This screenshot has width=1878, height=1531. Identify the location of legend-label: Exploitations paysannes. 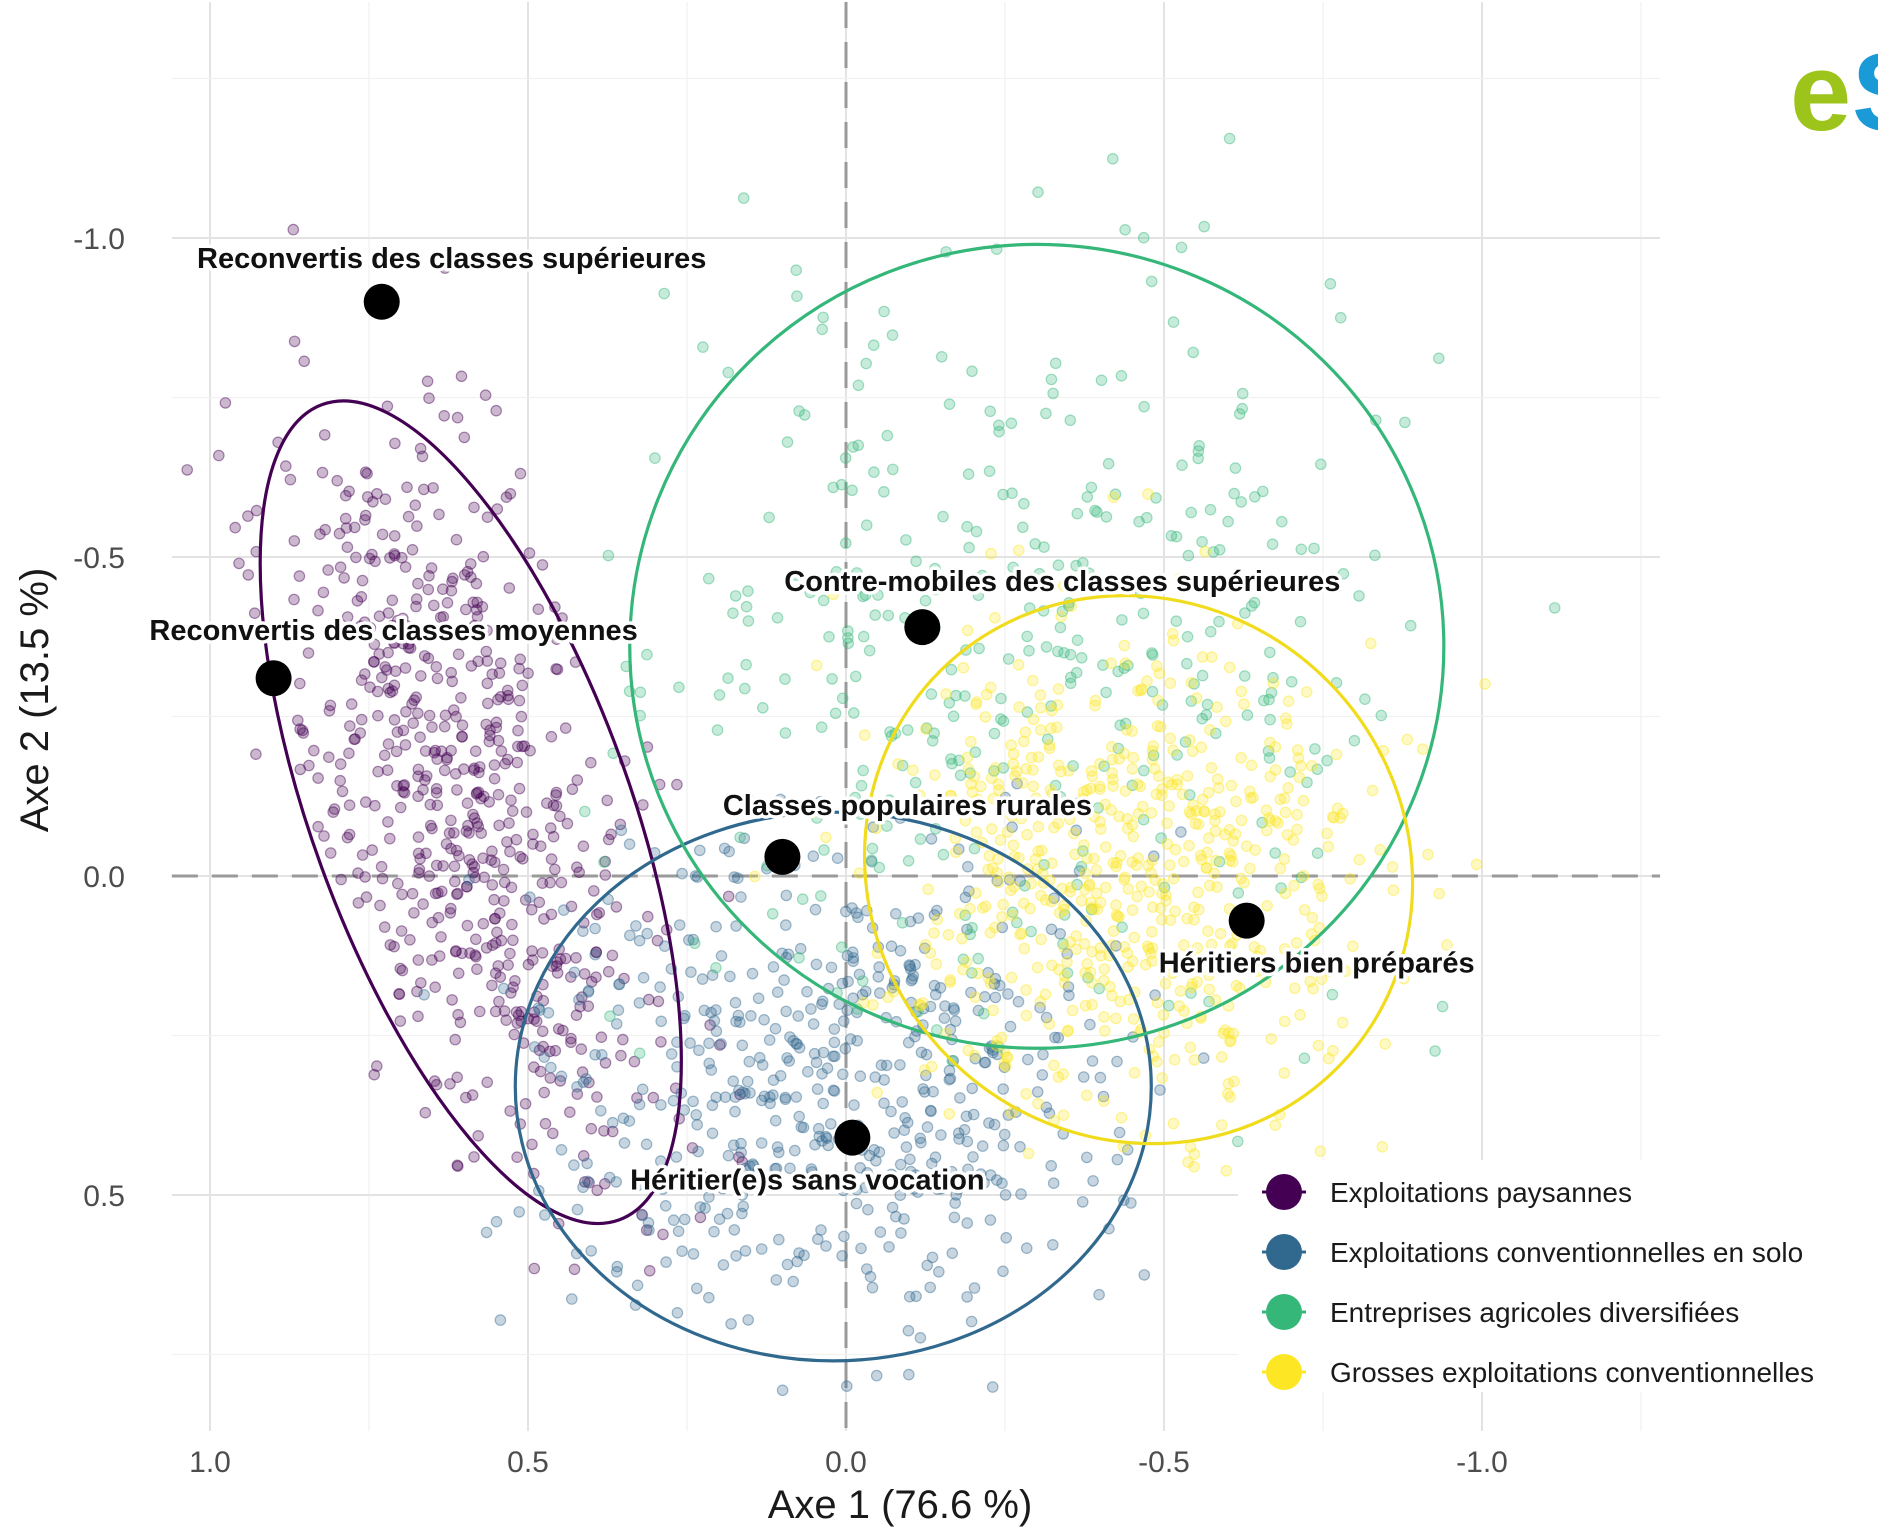
(1481, 1192).